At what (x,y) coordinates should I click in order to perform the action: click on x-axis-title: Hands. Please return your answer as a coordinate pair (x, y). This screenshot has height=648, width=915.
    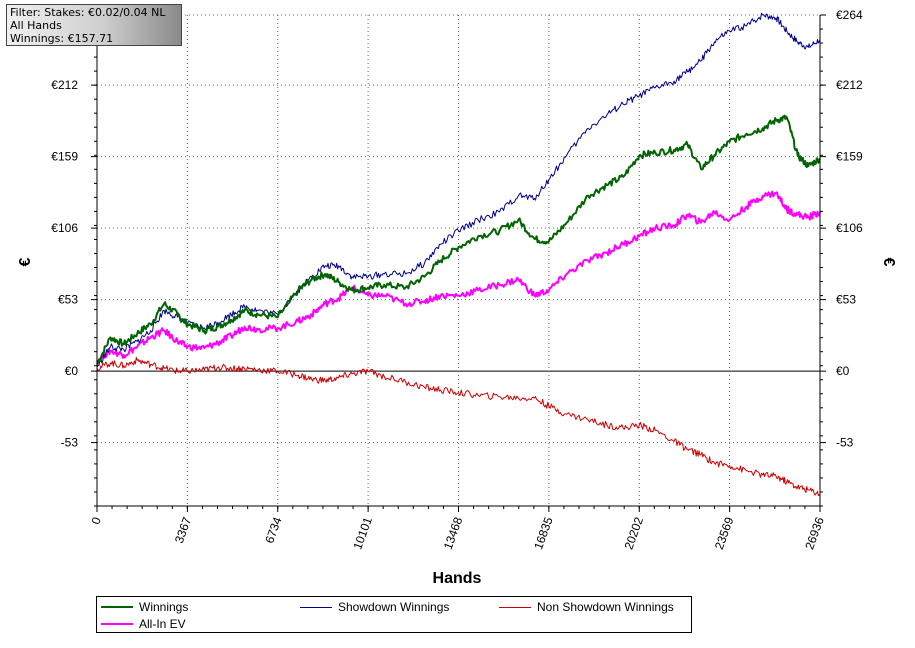
    Looking at the image, I should click on (457, 578).